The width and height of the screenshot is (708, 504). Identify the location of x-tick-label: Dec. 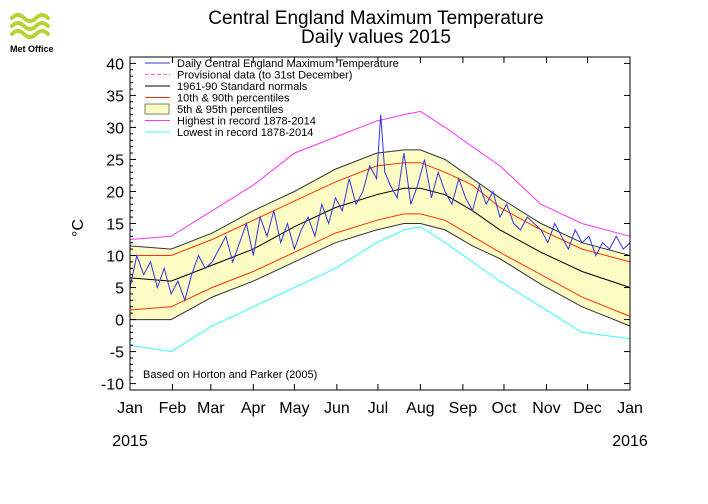
(587, 408).